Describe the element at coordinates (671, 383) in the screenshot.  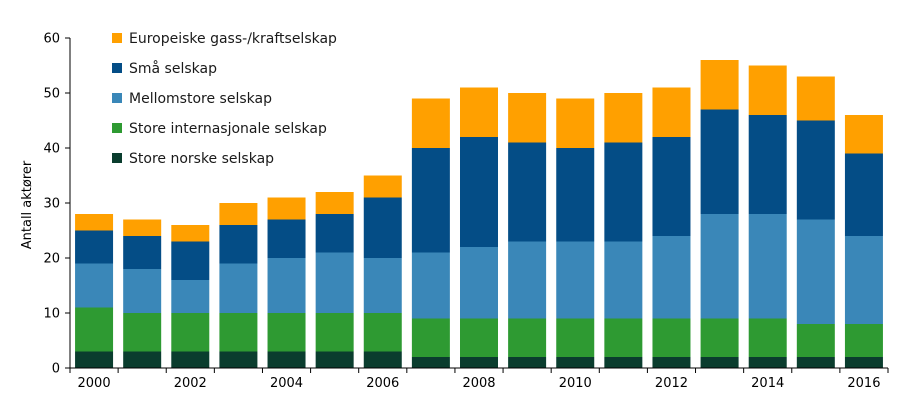
I see `x-tick-label: 2012` at that location.